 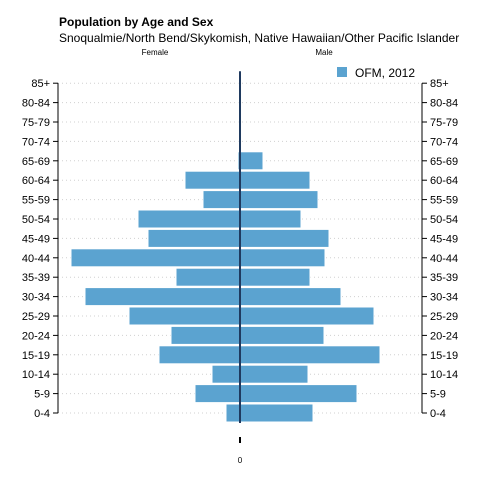 What do you see at coordinates (36, 317) in the screenshot?
I see `left-tick-label: 25-29` at bounding box center [36, 317].